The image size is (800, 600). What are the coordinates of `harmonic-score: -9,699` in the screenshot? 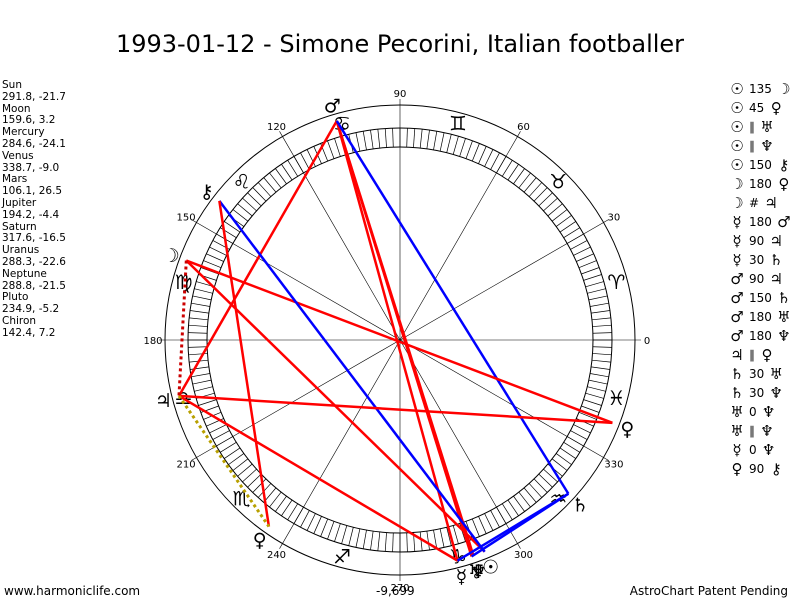 It's located at (395, 591).